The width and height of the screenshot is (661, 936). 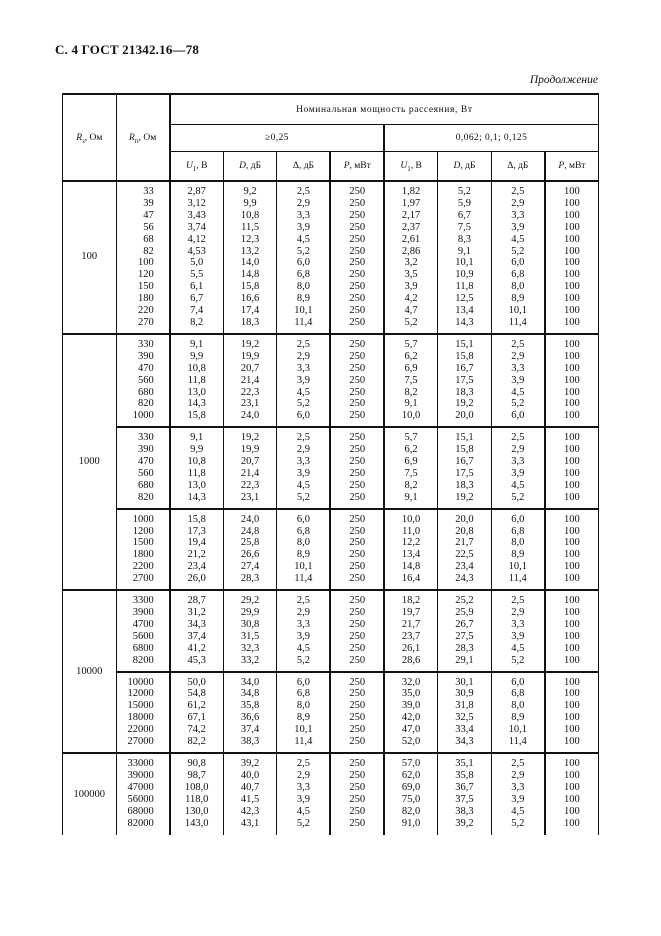 What do you see at coordinates (464, 516) in the screenshot?
I see `data-value: 20,0` at bounding box center [464, 516].